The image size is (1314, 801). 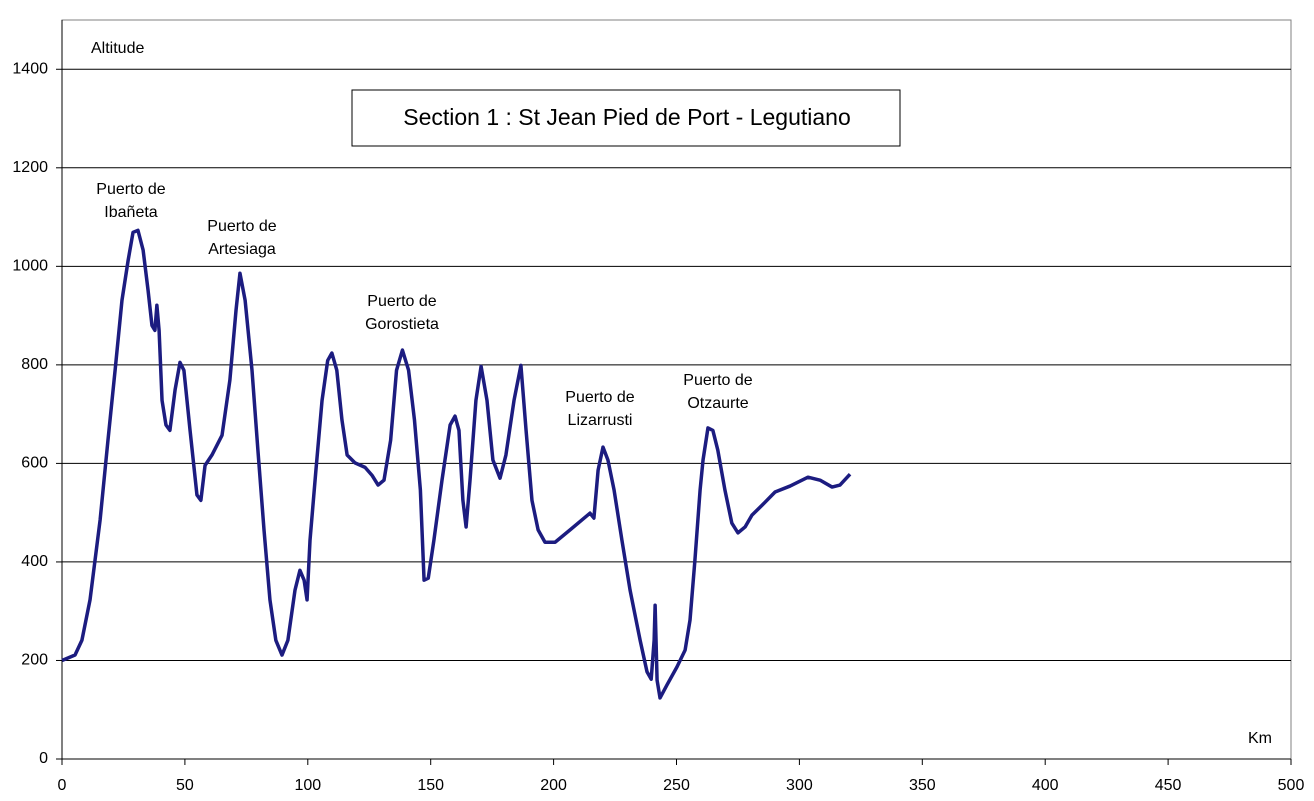 What do you see at coordinates (30, 68) in the screenshot?
I see `y-tick-label: 1400` at bounding box center [30, 68].